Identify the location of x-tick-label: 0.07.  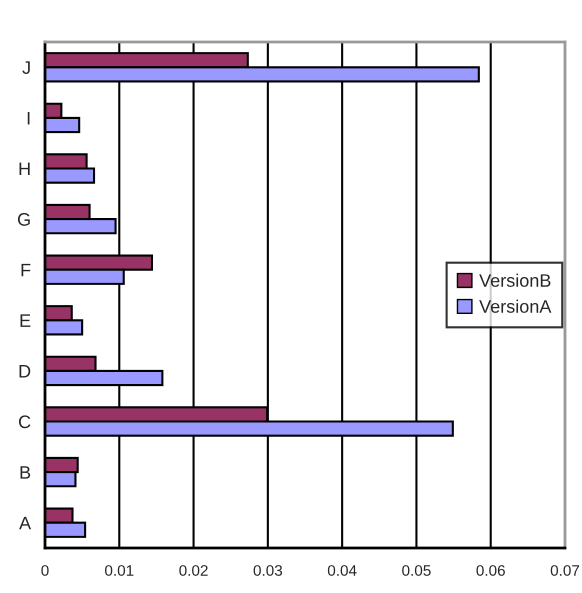
(565, 570).